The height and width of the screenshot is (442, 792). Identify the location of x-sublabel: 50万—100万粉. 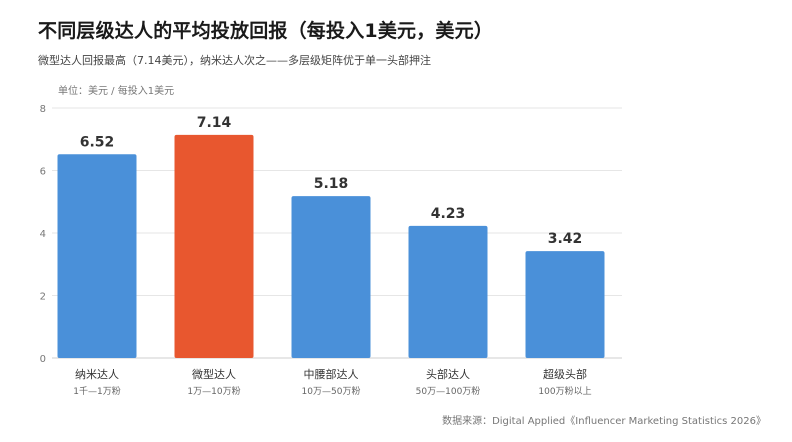
(448, 391).